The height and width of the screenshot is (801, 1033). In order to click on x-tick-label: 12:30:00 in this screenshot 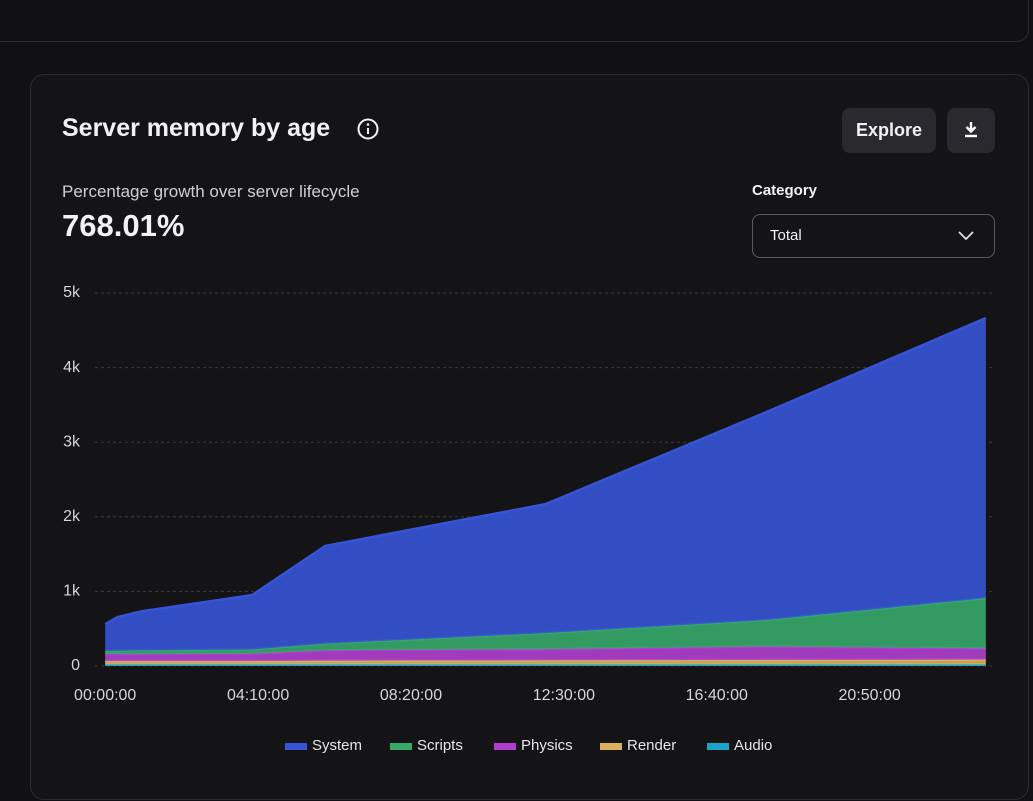, I will do `click(564, 695)`.